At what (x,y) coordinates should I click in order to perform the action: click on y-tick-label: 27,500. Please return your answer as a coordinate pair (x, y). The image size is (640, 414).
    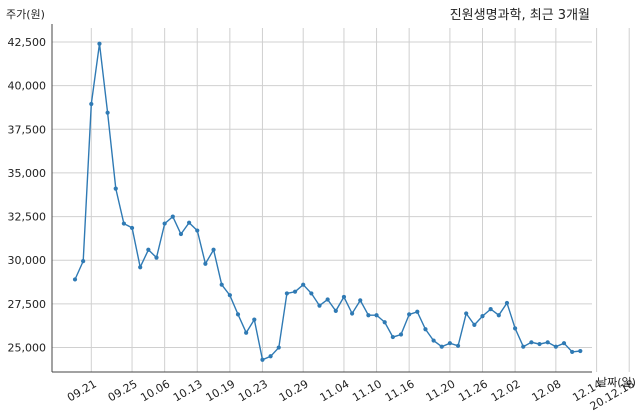
    Looking at the image, I should click on (27, 304).